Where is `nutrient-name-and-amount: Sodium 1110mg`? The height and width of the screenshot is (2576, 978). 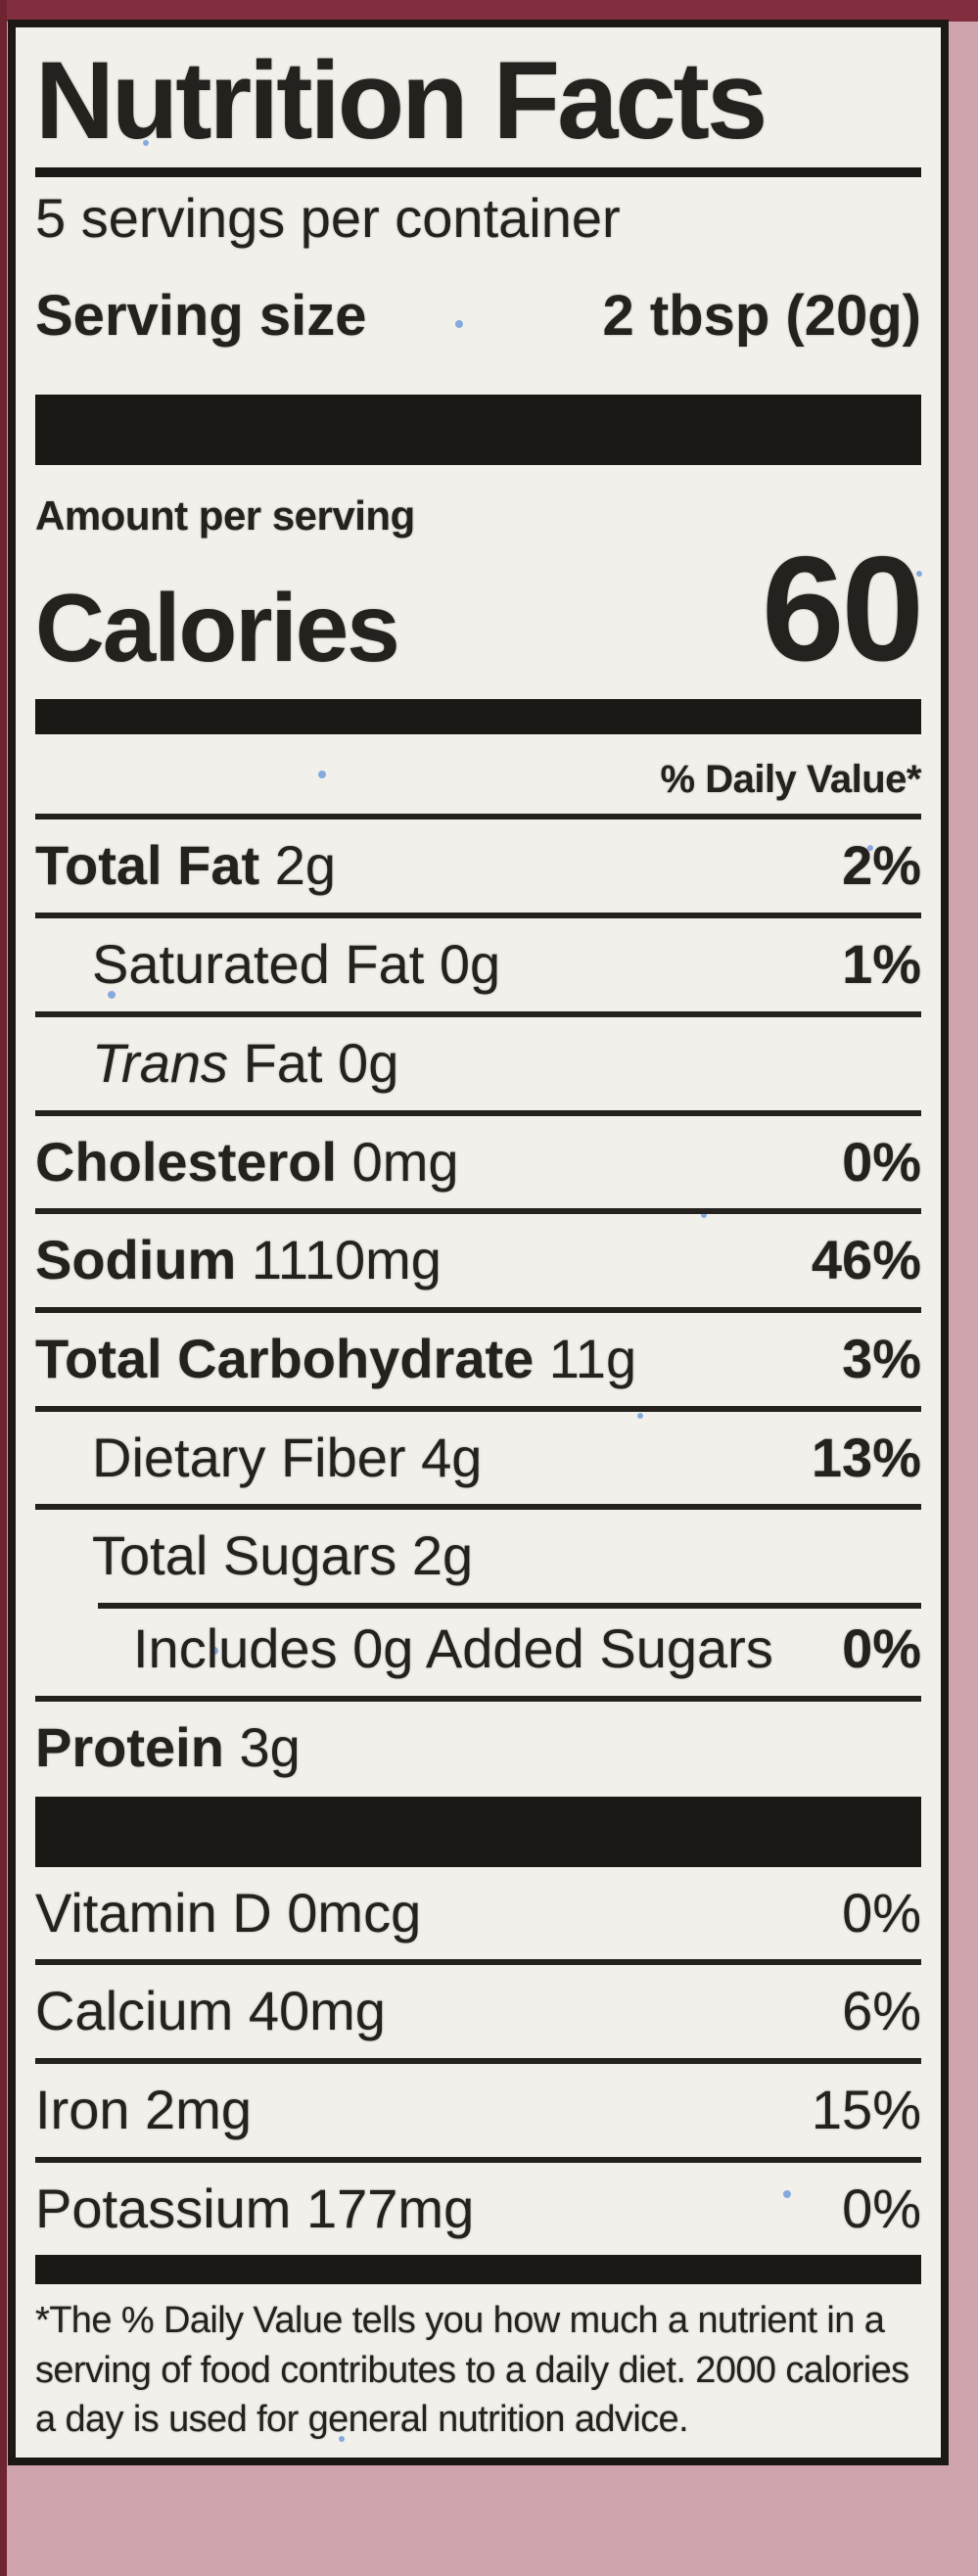 nutrient-name-and-amount: Sodium 1110mg is located at coordinates (239, 1260).